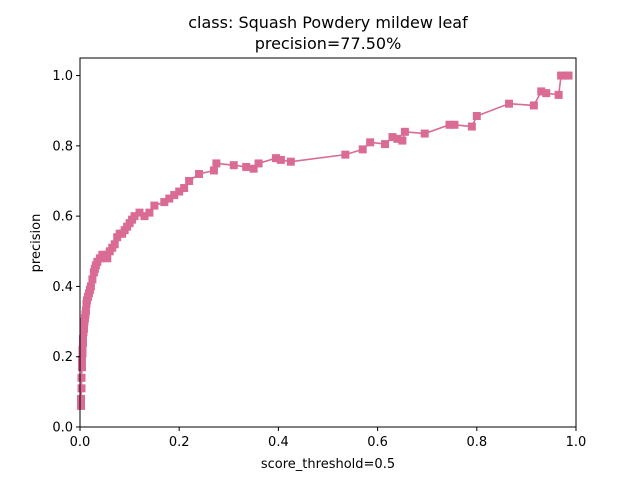  I want to click on y-tick-label: 0.8, so click(62, 146).